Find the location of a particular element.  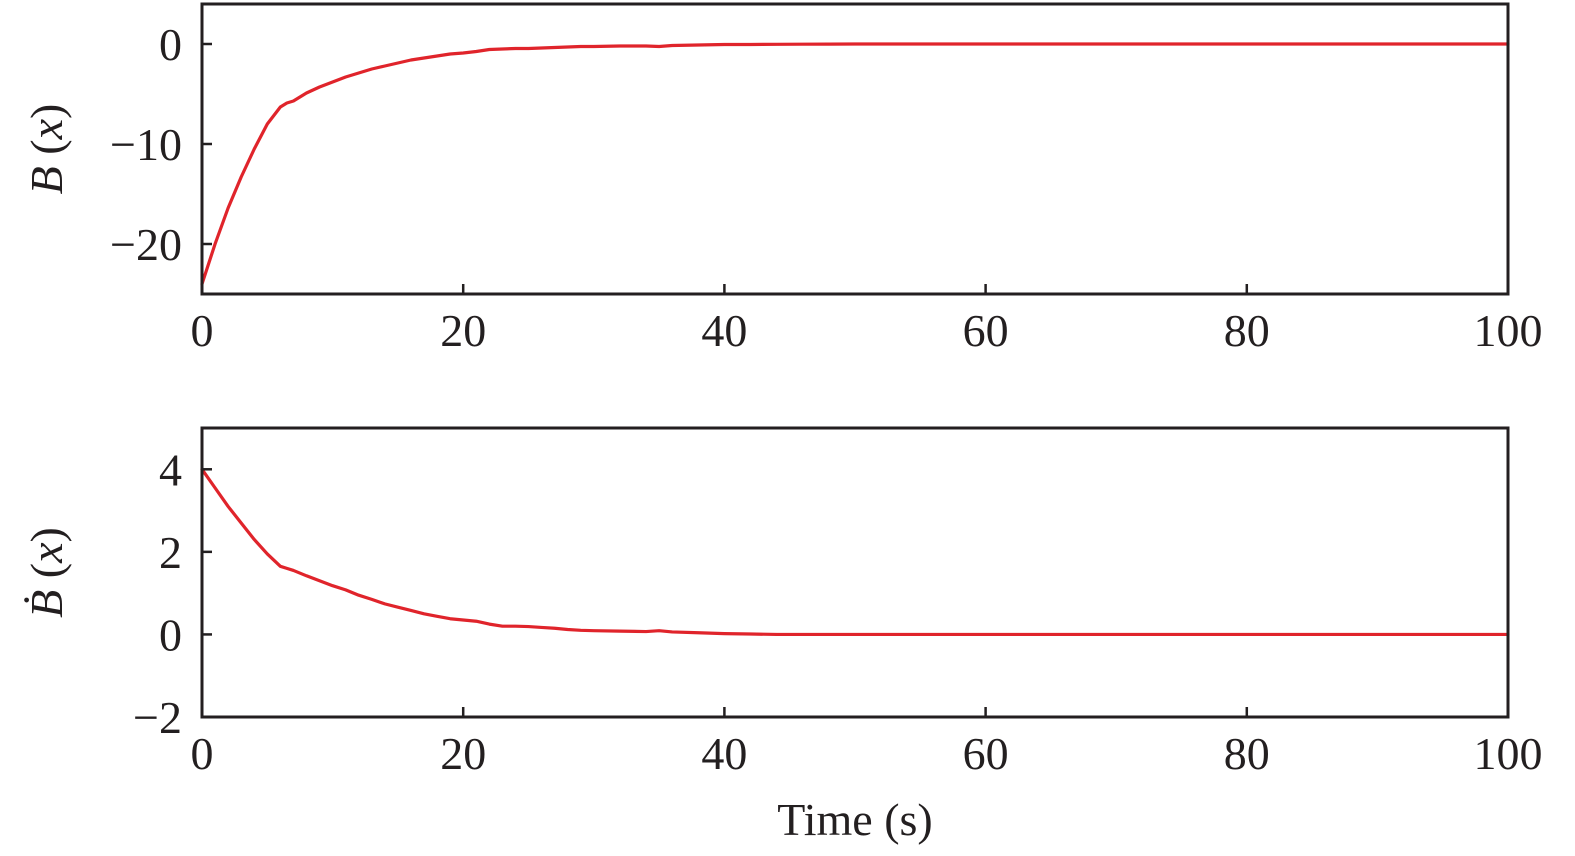

y-axis-label: Ḃ (x) is located at coordinates (46, 572).